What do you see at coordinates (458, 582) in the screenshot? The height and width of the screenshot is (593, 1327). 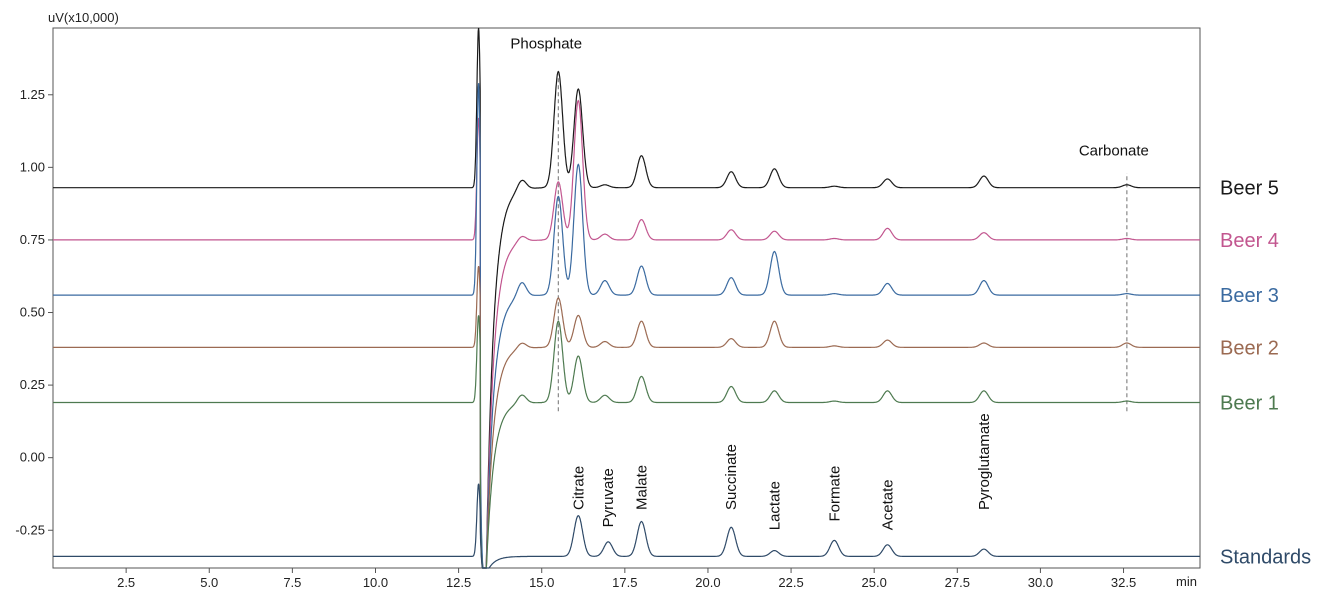 I see `x-tick-label: 12.5` at bounding box center [458, 582].